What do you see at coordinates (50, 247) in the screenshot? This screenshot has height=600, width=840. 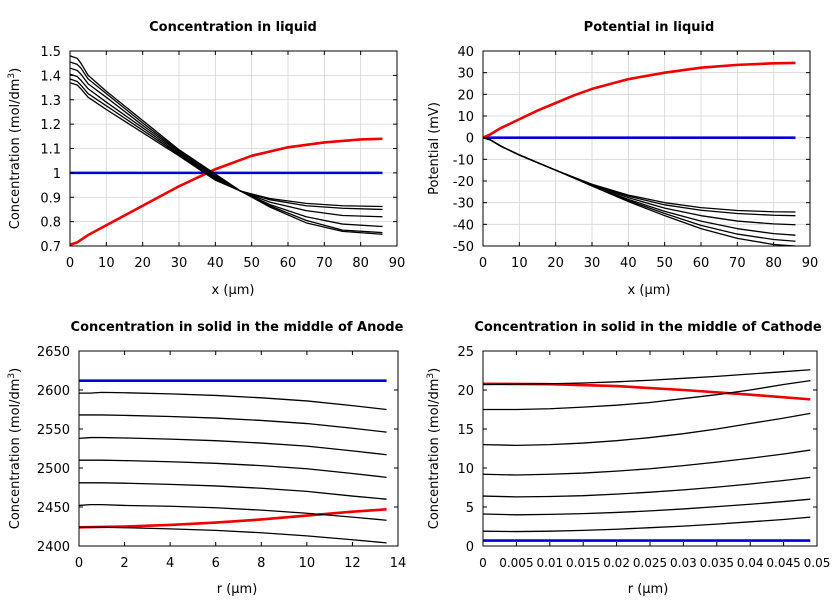 I see `y-tick-label: 0.7` at bounding box center [50, 247].